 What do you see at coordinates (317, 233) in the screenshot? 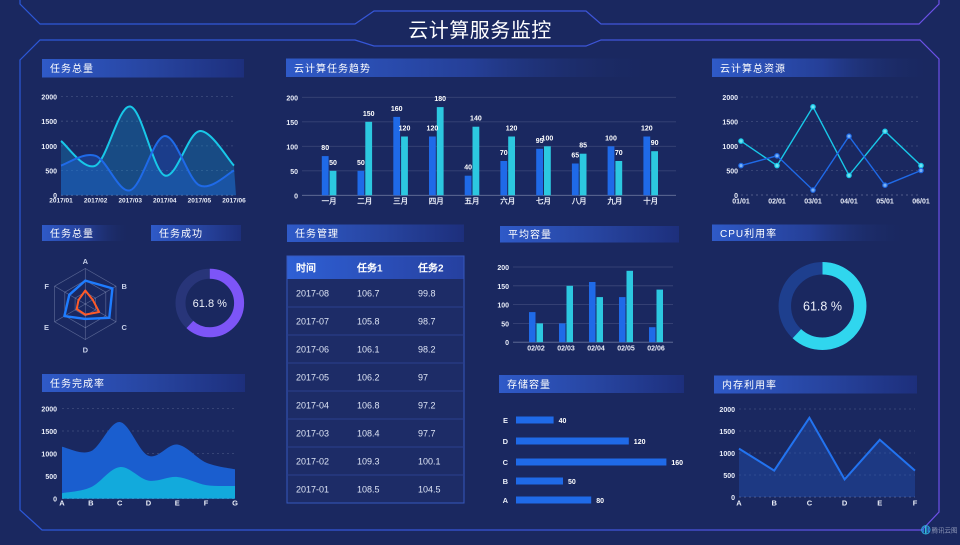
I see `svg-text: 任务管理` at bounding box center [317, 233].